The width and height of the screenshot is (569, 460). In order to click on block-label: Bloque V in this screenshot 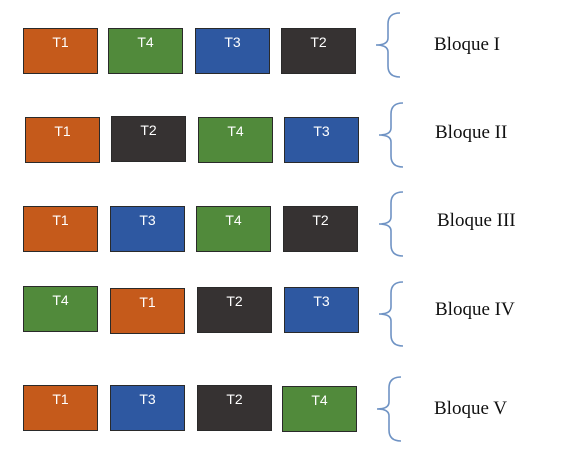, I will do `click(471, 408)`.